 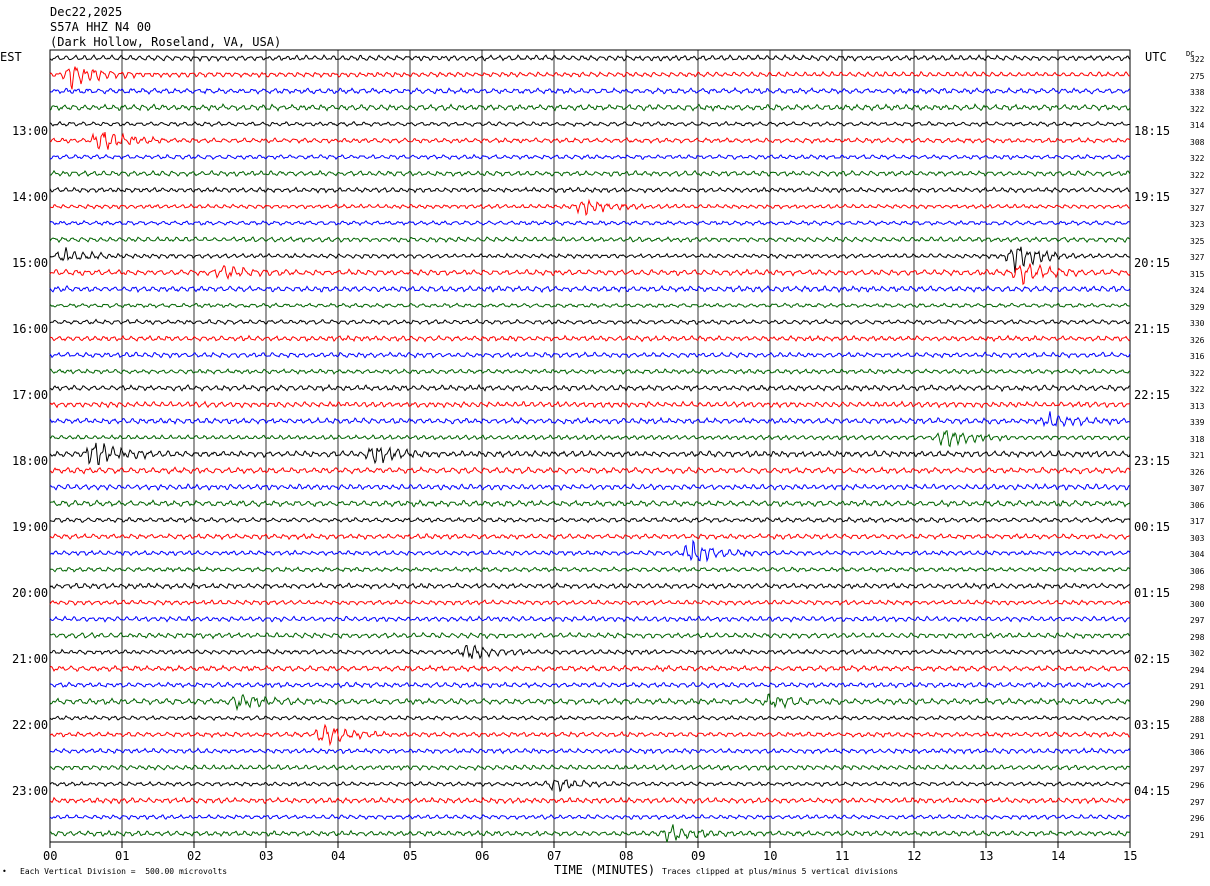 I want to click on dc-value: 304, so click(x=1197, y=554).